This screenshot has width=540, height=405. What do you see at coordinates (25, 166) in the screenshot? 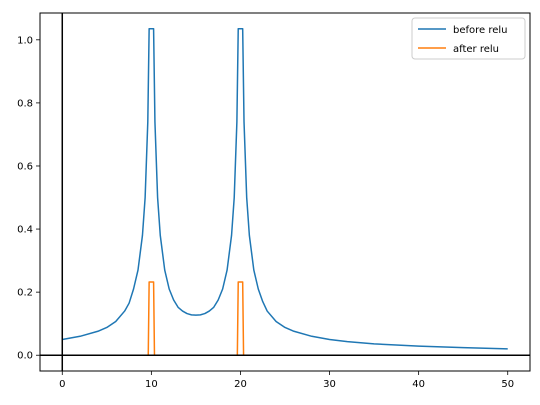
I see `y-tick-label: 0.6` at bounding box center [25, 166].